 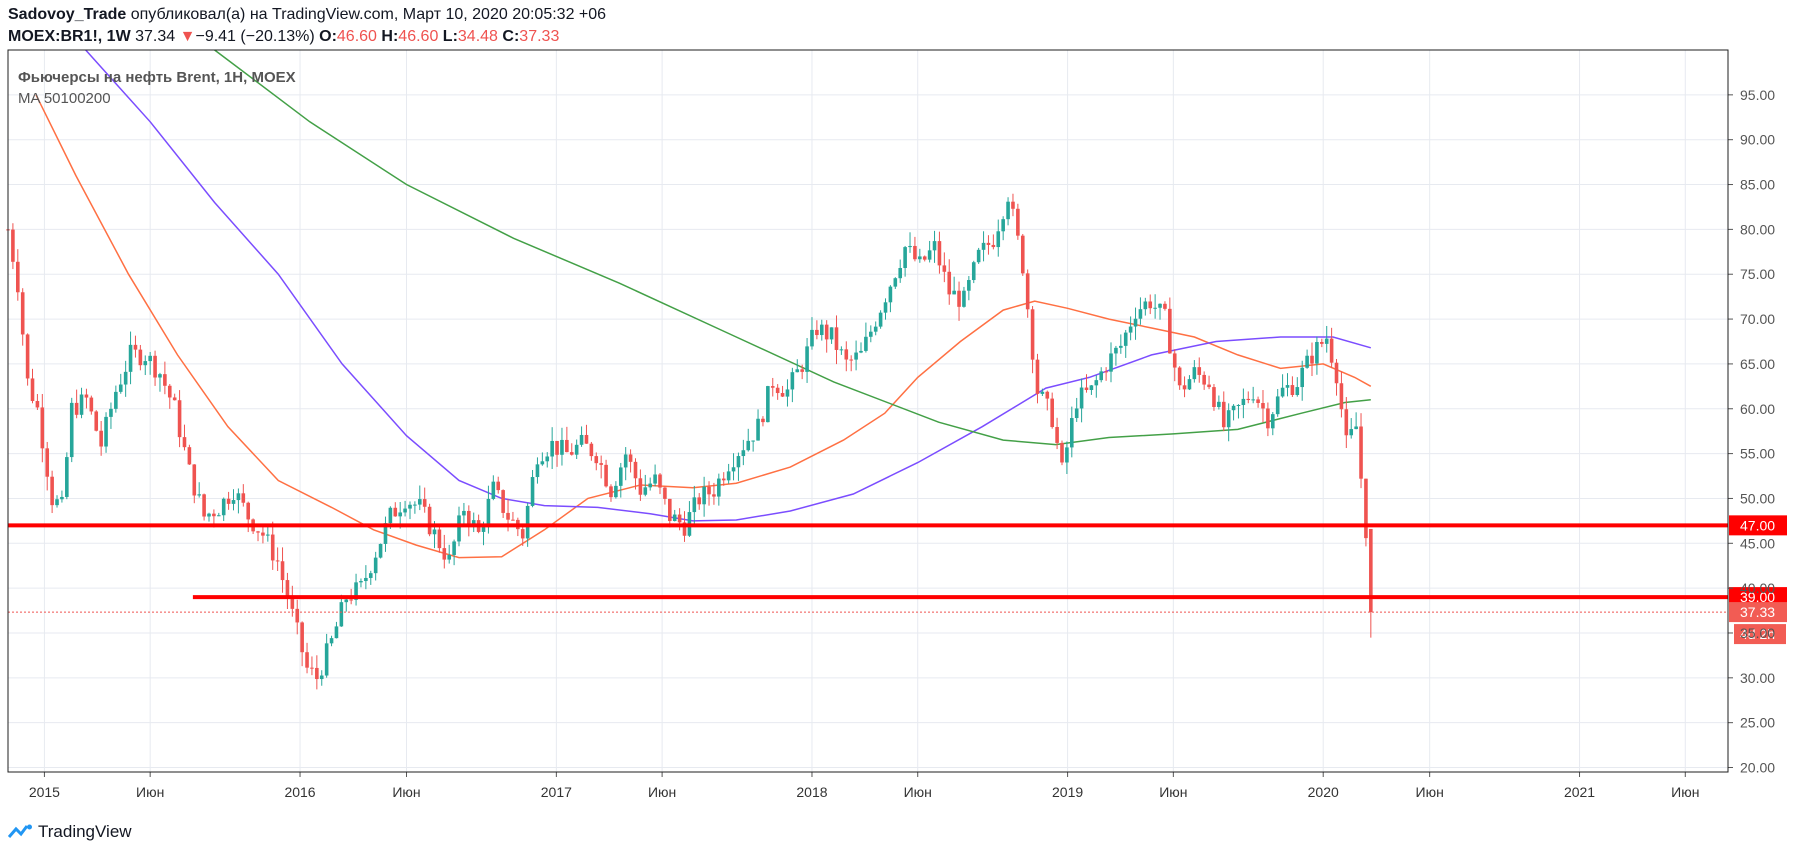 What do you see at coordinates (1371, 570) in the screenshot?
I see `last-candle-body` at bounding box center [1371, 570].